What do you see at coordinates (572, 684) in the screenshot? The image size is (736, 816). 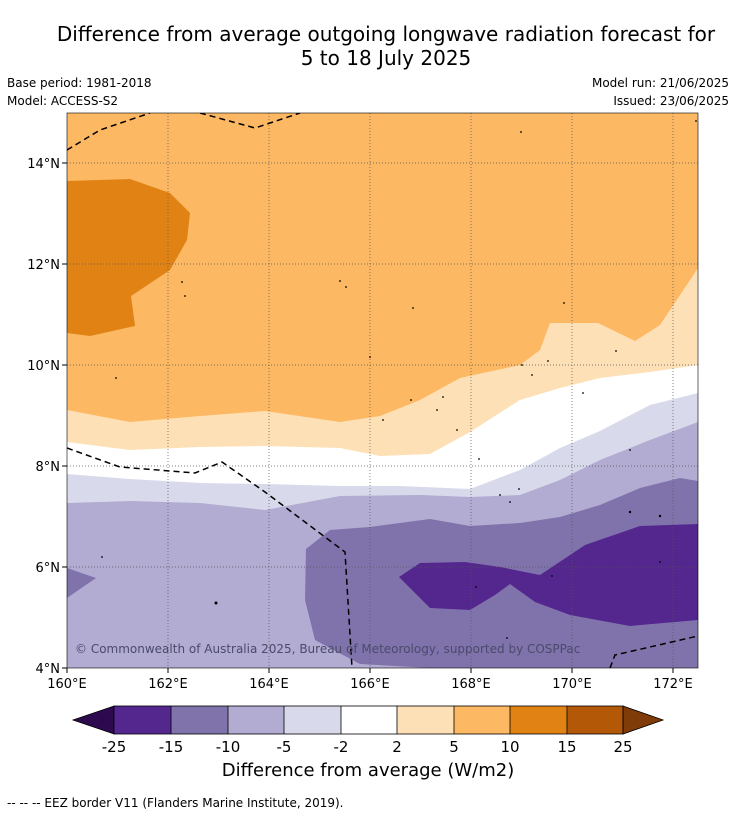 I see `x-tick-170e: 170°E` at bounding box center [572, 684].